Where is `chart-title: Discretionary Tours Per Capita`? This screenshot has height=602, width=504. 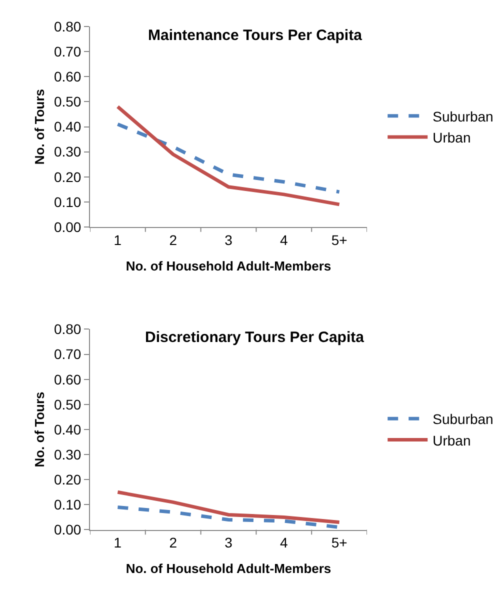 chart-title: Discretionary Tours Per Capita is located at coordinates (255, 337).